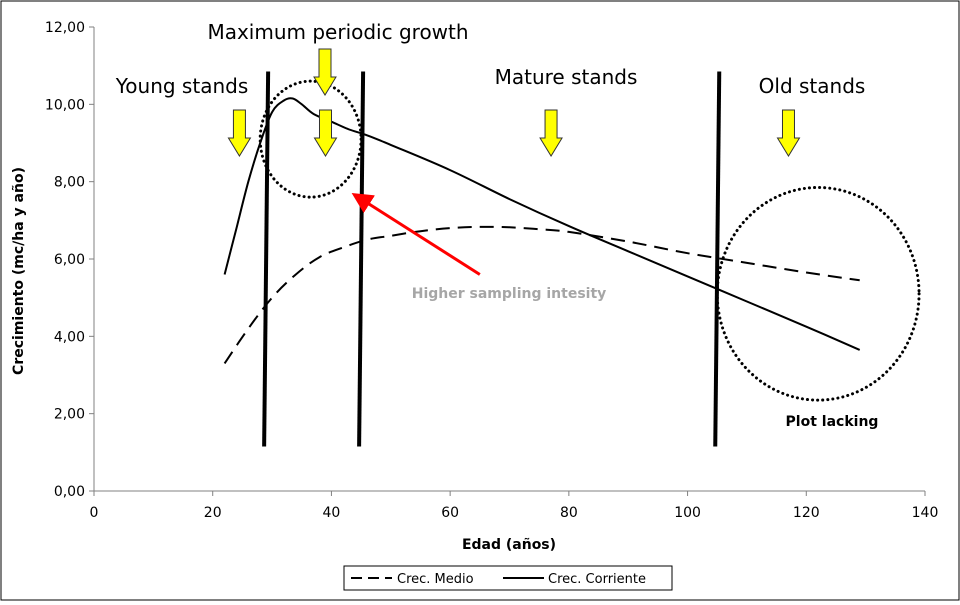  What do you see at coordinates (566, 77) in the screenshot?
I see `mature-stands-label: Mature stands` at bounding box center [566, 77].